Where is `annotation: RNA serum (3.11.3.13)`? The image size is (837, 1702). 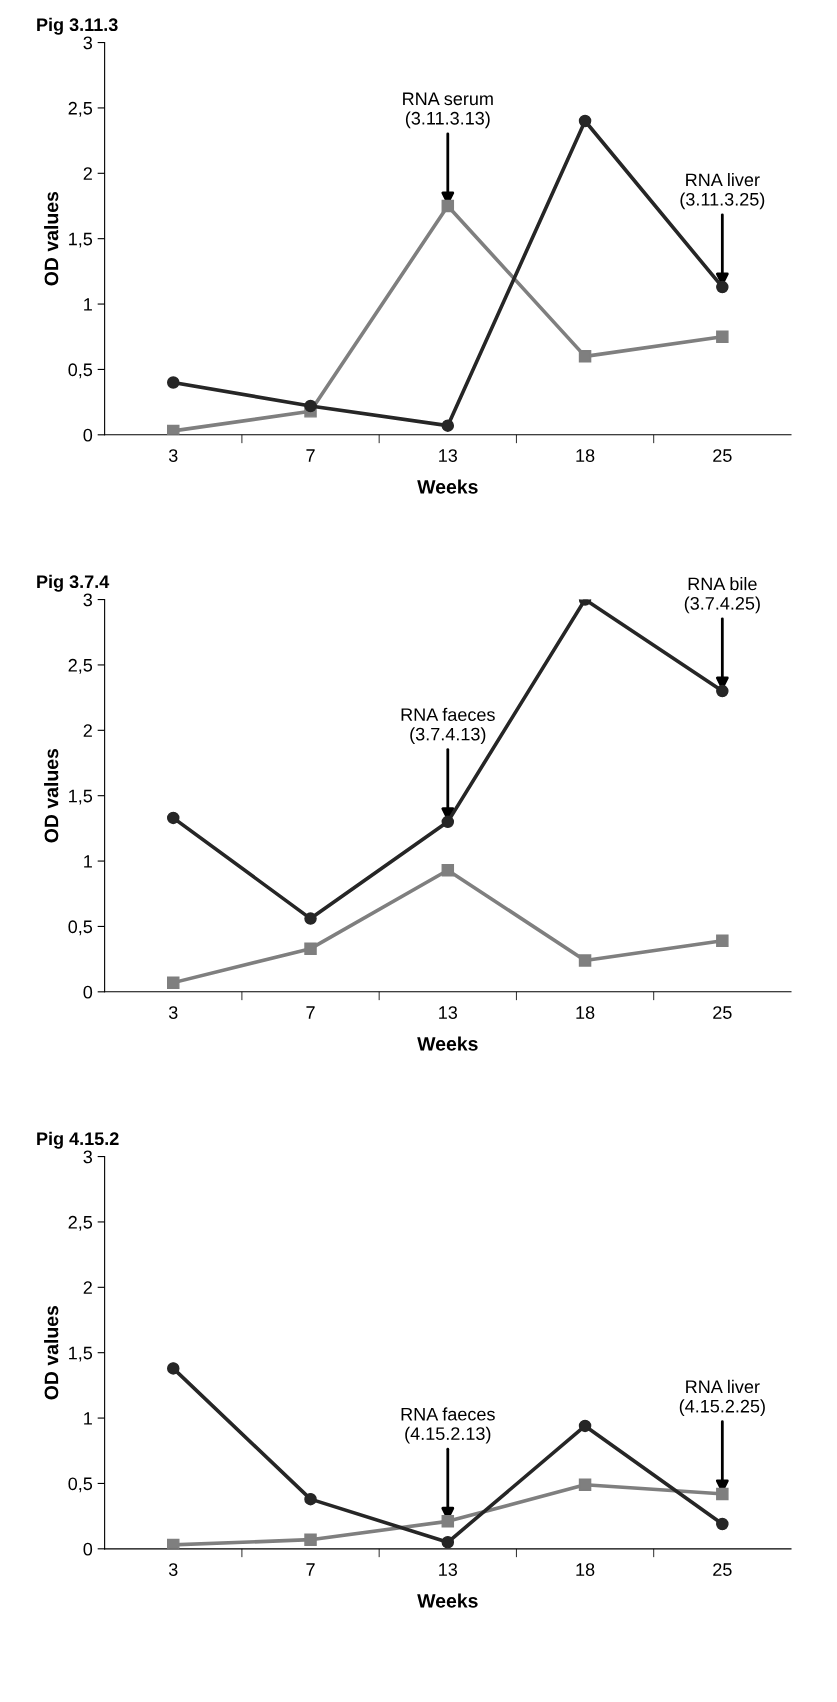
annotation: RNA serum (3.11.3.13) is located at coordinates (448, 110).